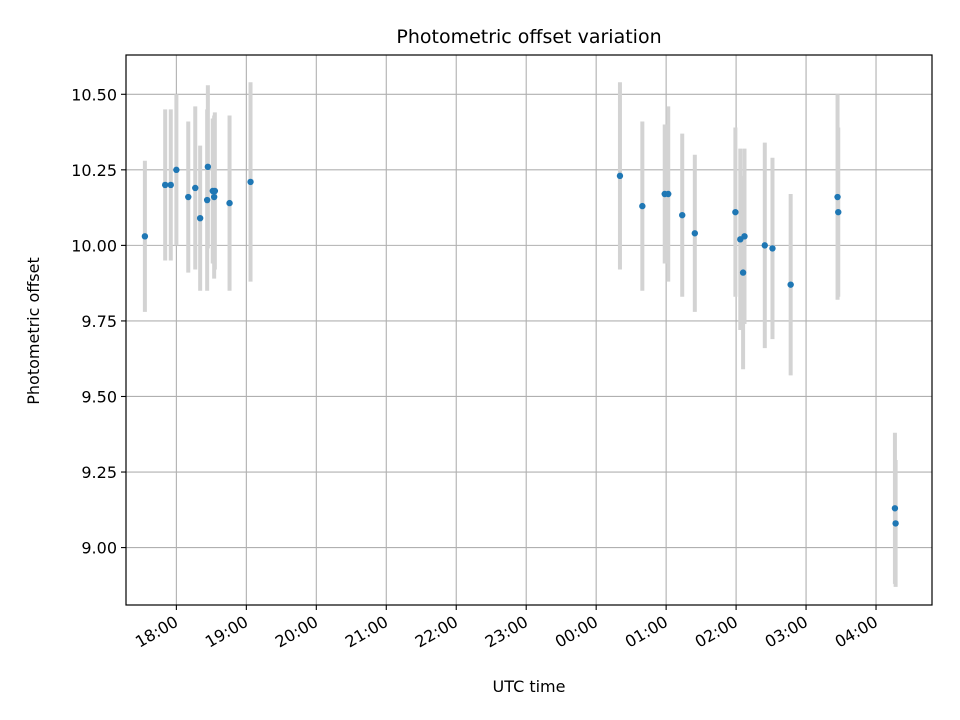  I want to click on x-axis-title: UTC time, so click(529, 686).